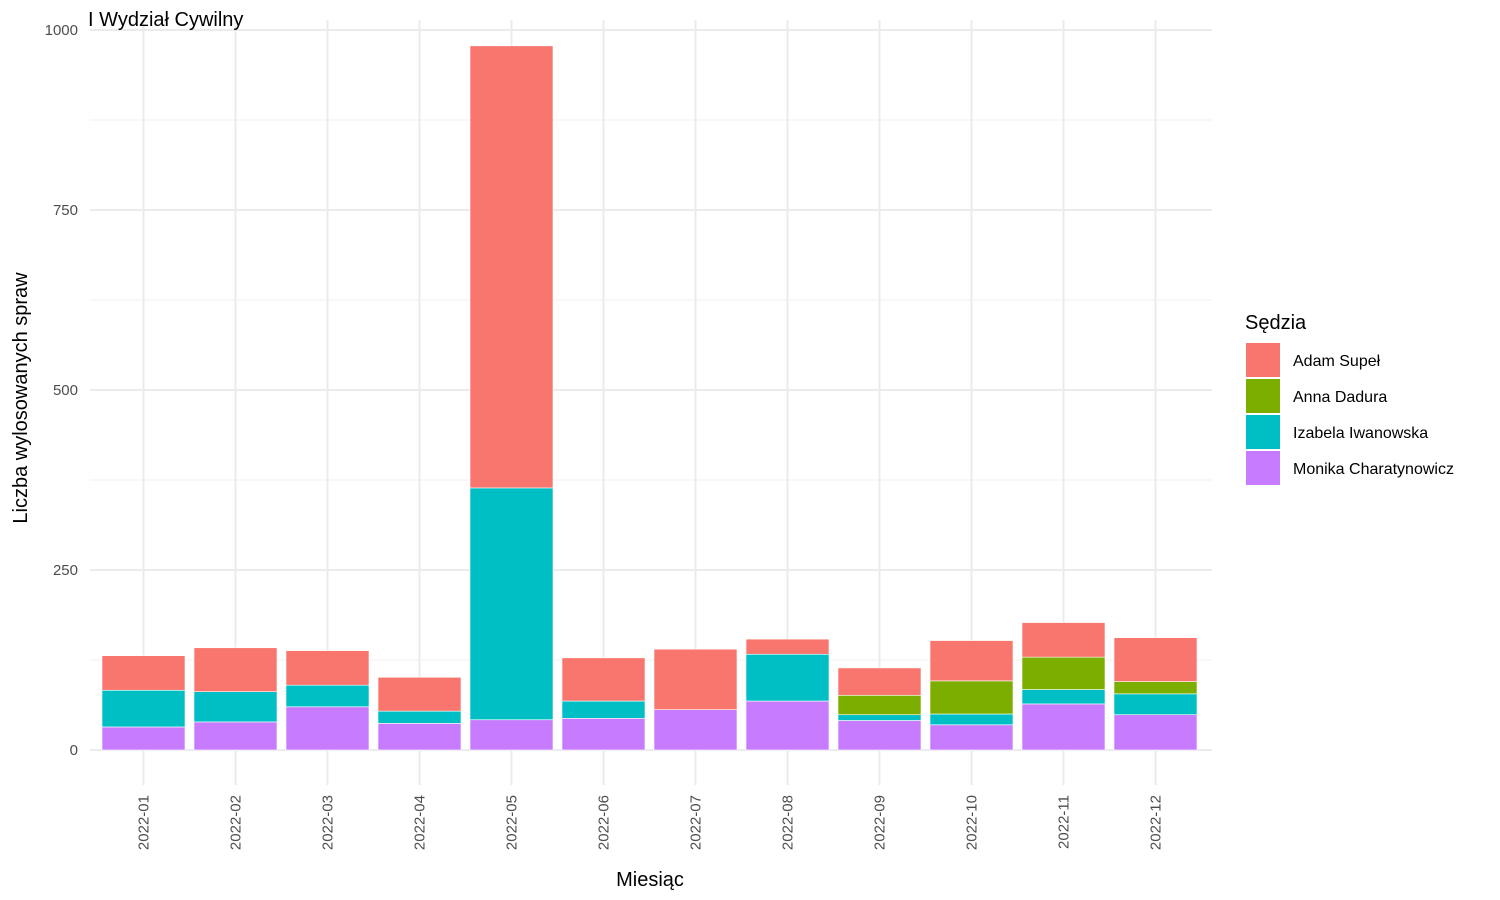 This screenshot has width=1500, height=900. What do you see at coordinates (788, 822) in the screenshot?
I see `x-tick-label: 2022-08` at bounding box center [788, 822].